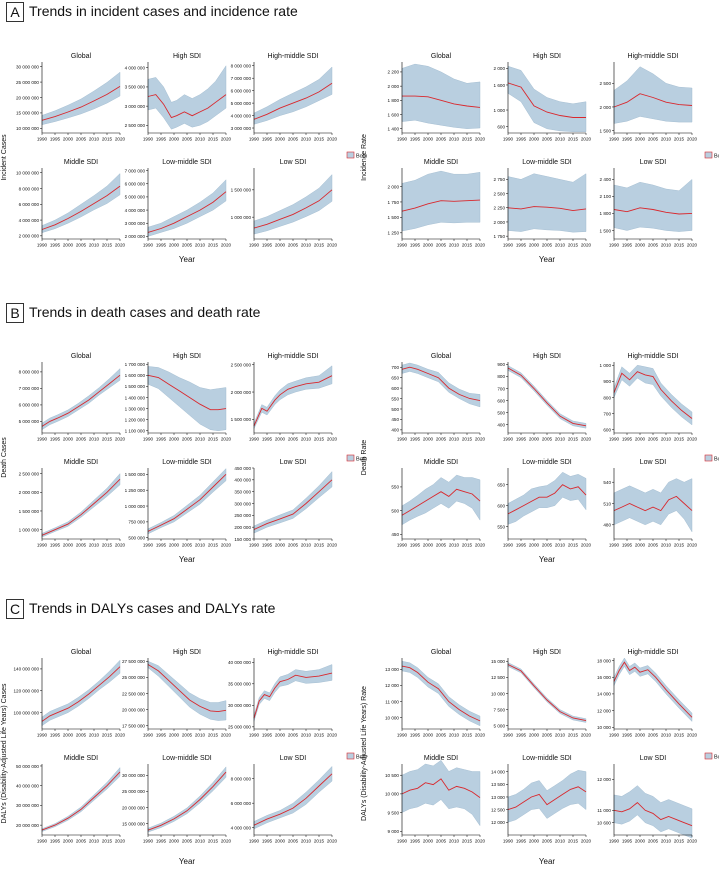 This screenshot has width=719, height=874. I want to click on y-tick-label: 2 000, so click(394, 186).